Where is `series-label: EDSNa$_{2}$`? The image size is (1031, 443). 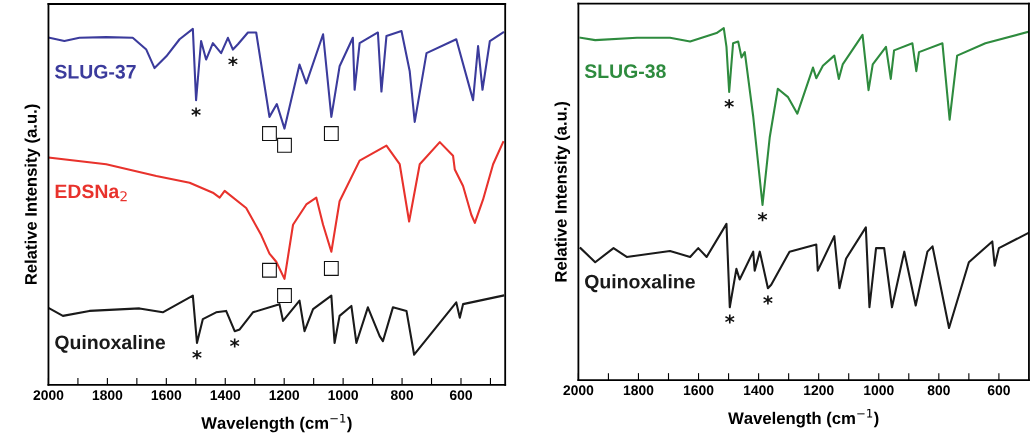 series-label: EDSNa$_{2}$ is located at coordinates (91, 193).